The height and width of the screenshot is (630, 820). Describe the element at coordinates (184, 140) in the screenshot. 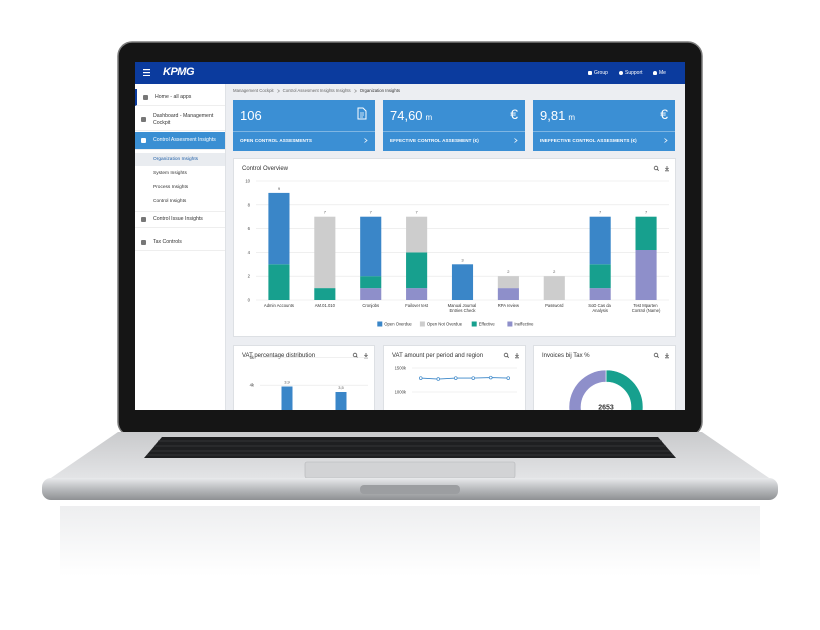

I see `nav-text: Control Assesment Insights` at that location.